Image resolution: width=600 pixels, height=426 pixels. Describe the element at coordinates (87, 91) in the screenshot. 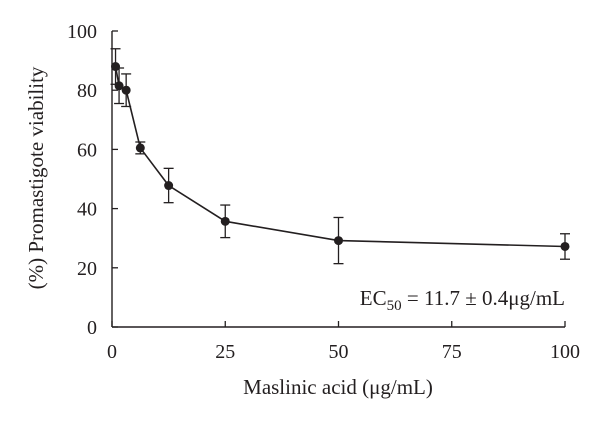

I see `y-tick-label: 80` at that location.